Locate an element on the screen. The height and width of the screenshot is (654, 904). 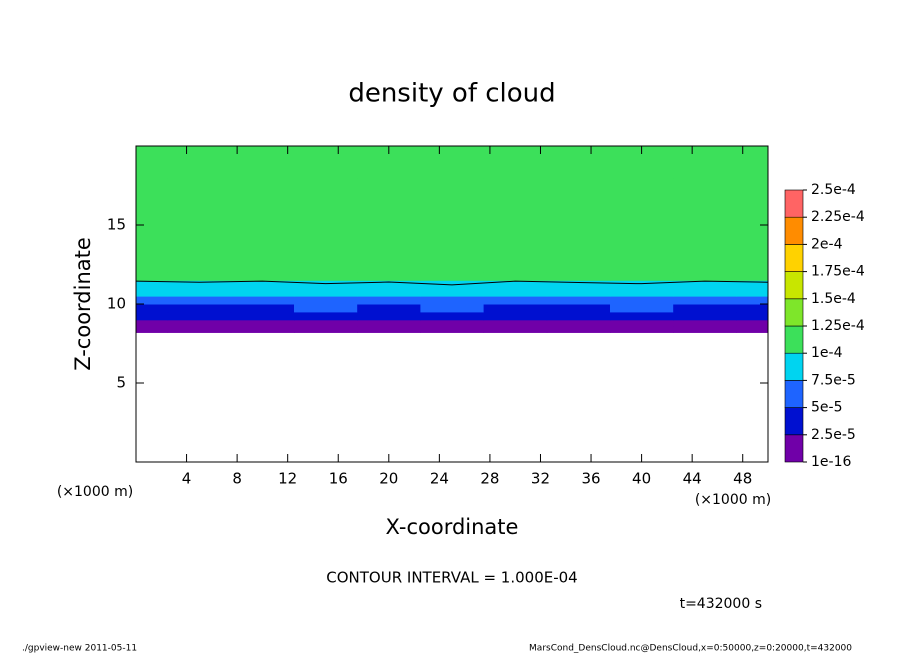
colorbar-label: 2.5e-5 is located at coordinates (833, 435).